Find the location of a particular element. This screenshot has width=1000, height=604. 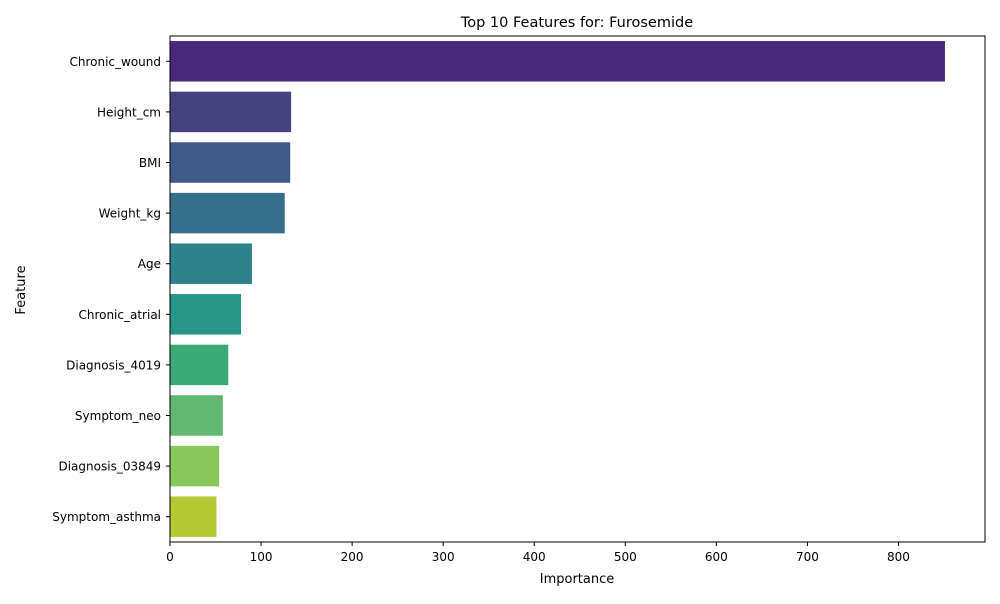

x-tick-label: 100 is located at coordinates (261, 557).